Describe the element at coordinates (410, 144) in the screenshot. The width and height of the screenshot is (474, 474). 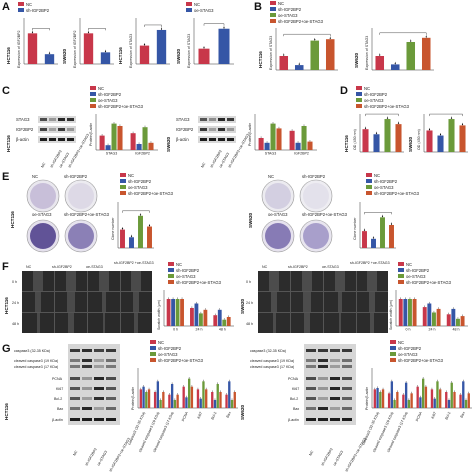
I see `panel-d-cellline-2: SW620` at that location.